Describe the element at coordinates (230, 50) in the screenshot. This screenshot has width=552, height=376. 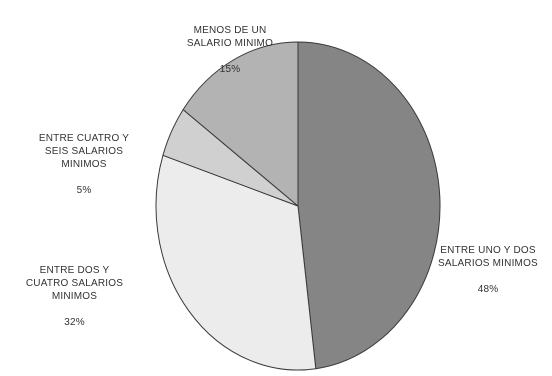
I see `label-menos-de-un: MENOS DE UN SALARIO MINIMO 15%` at that location.